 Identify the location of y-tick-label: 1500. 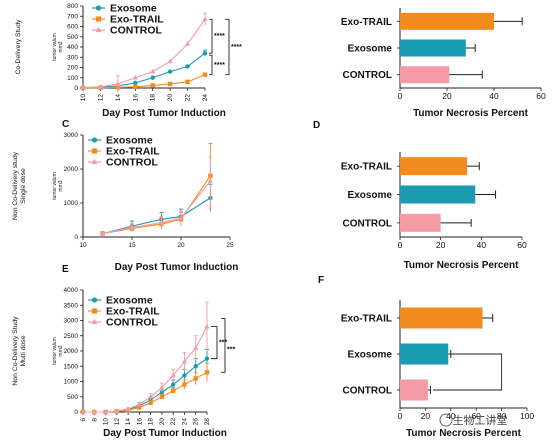
(71, 366).